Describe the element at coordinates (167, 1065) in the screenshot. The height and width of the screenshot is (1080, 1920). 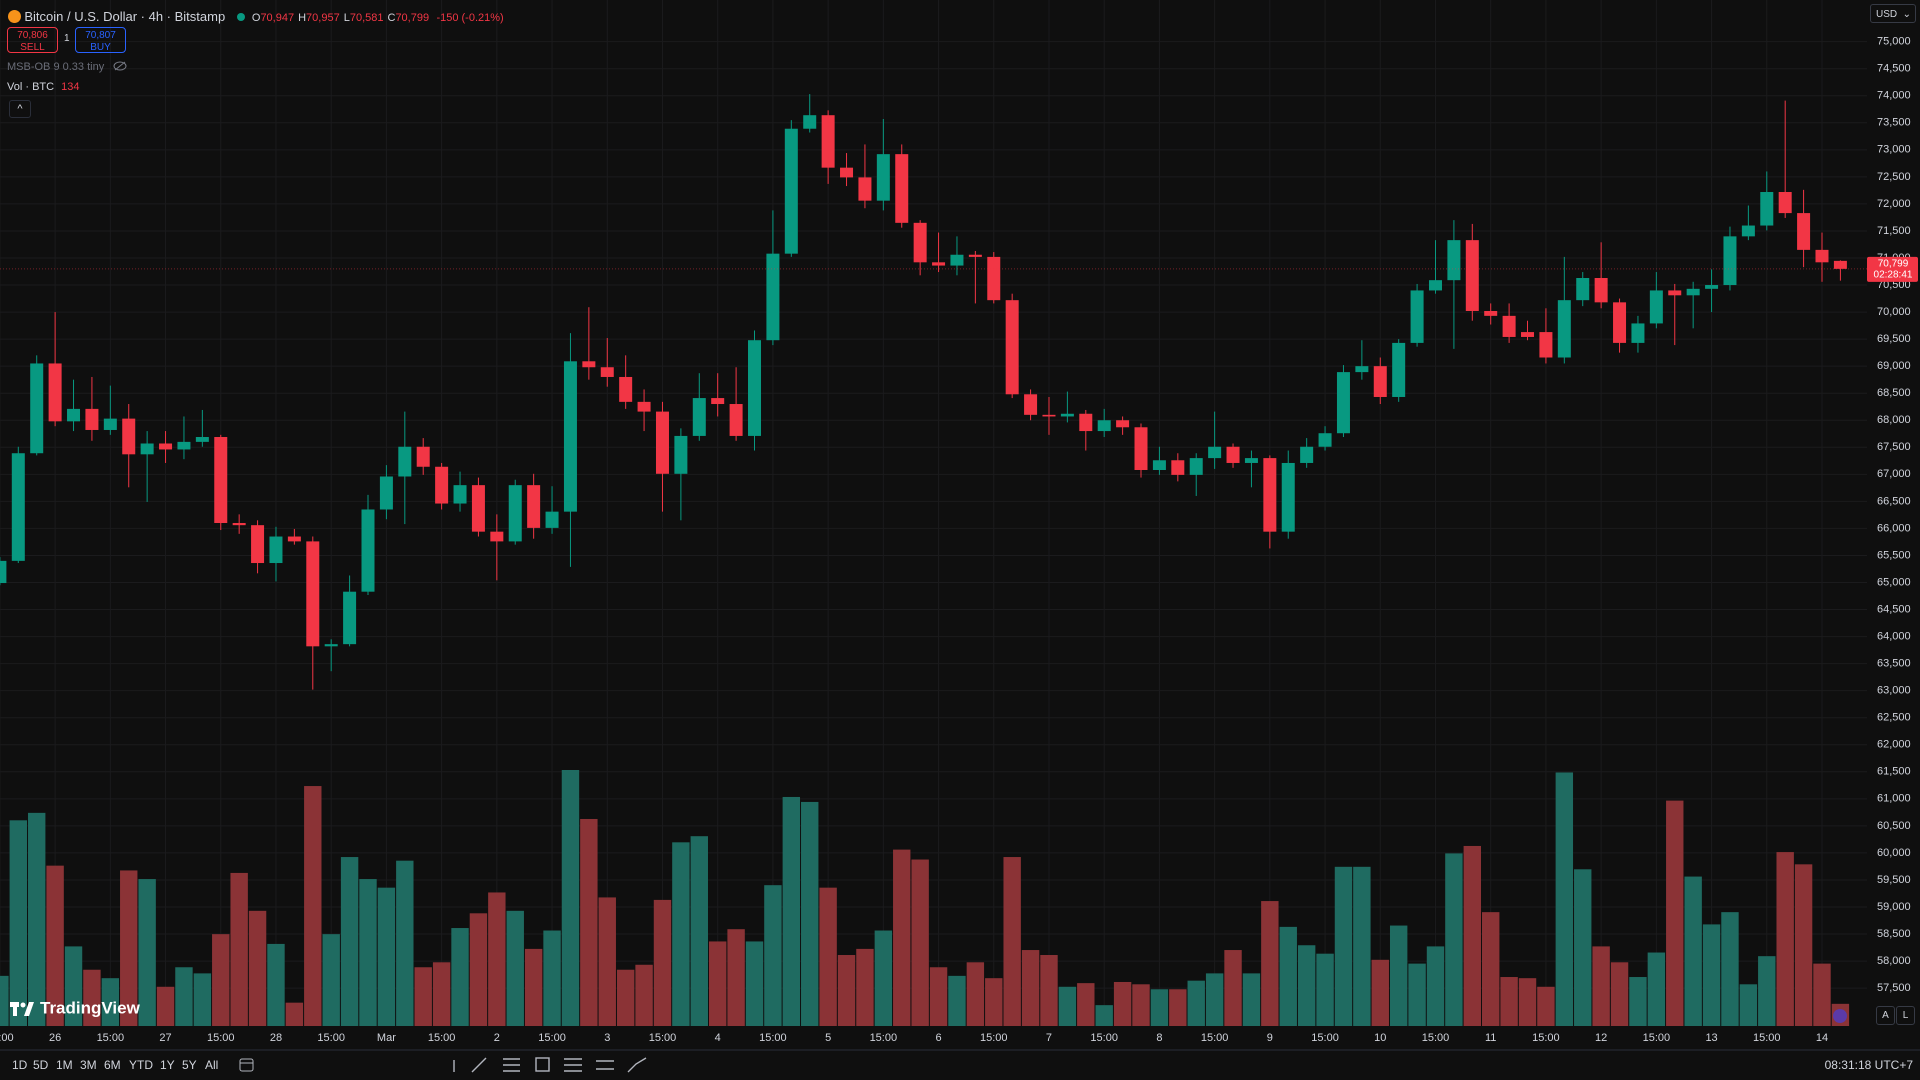
I see `range-button: 1Y` at that location.